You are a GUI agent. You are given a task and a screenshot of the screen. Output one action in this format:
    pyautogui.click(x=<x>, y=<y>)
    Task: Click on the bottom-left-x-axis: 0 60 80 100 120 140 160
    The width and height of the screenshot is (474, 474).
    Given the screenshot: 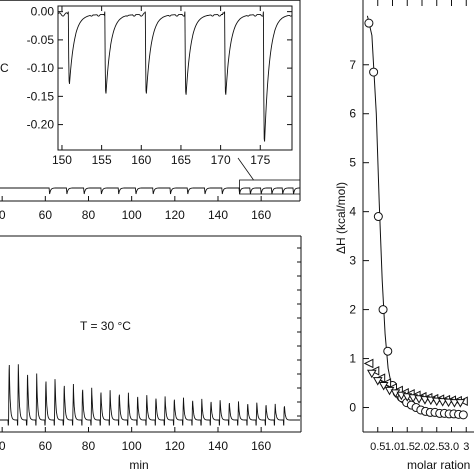 What is the action you would take?
    pyautogui.click(x=135, y=440)
    